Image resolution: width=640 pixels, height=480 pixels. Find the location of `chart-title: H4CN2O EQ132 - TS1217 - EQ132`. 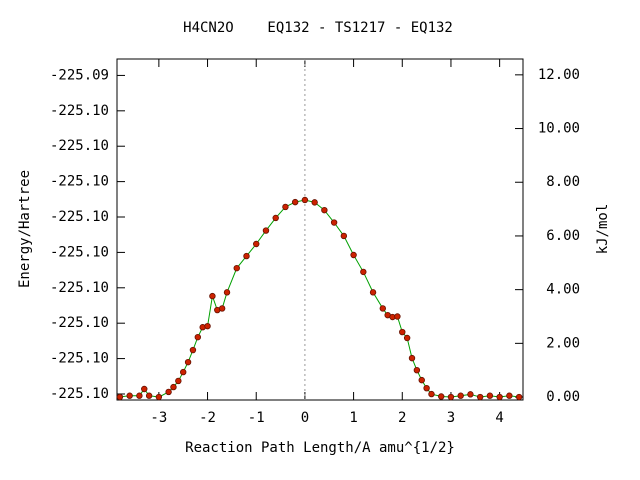

chart-title: H4CN2O EQ132 - TS1217 - EQ132 is located at coordinates (318, 28).